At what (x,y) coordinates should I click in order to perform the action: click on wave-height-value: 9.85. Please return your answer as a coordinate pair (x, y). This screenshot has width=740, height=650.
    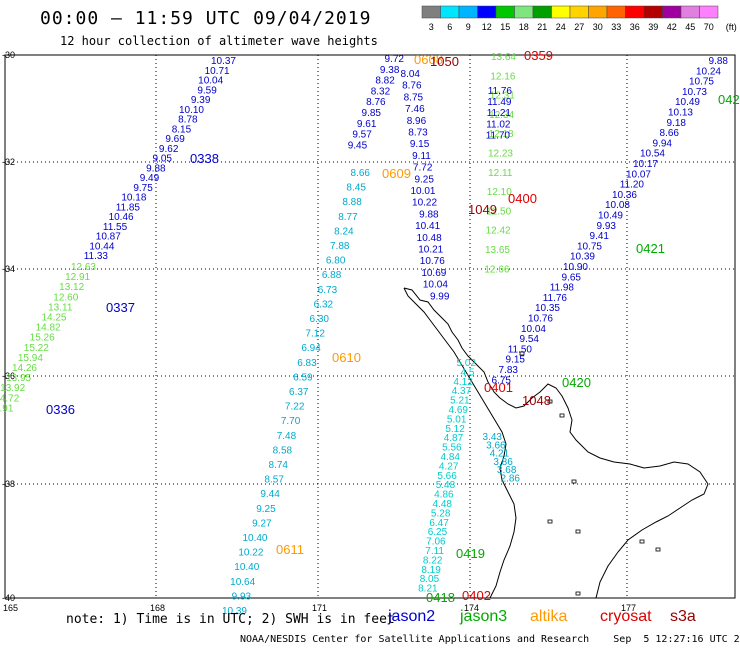
    Looking at the image, I should click on (372, 113).